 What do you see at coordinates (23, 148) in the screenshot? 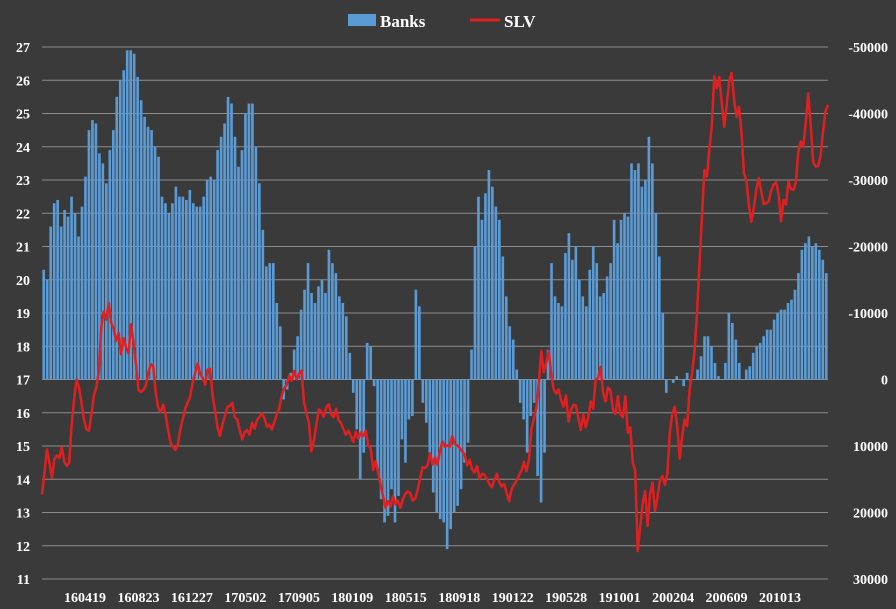
I see `left-tick-label: 24` at bounding box center [23, 148].